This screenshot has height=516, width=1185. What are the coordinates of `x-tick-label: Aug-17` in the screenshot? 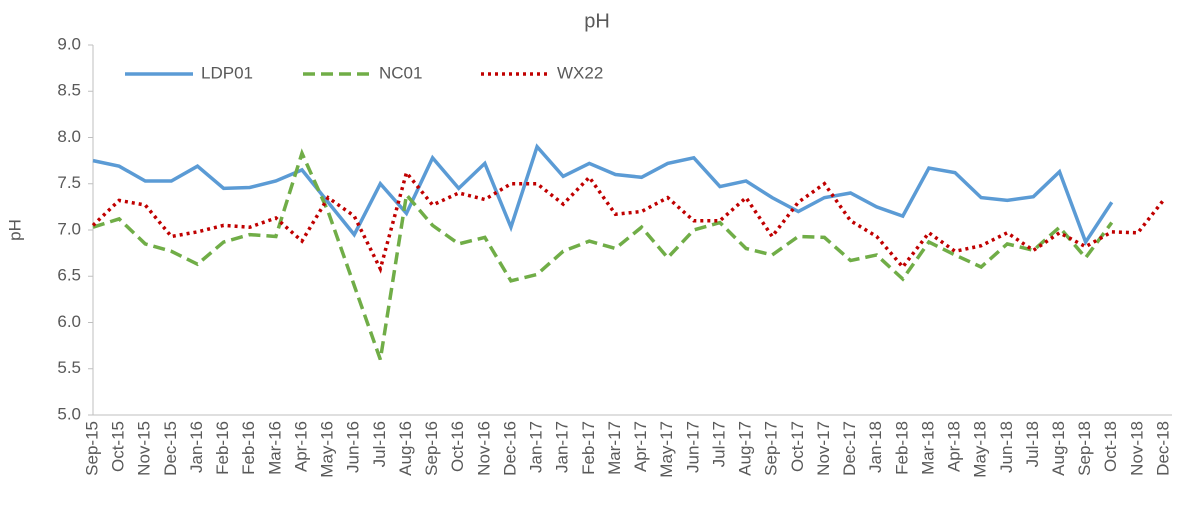 It's located at (745, 448).